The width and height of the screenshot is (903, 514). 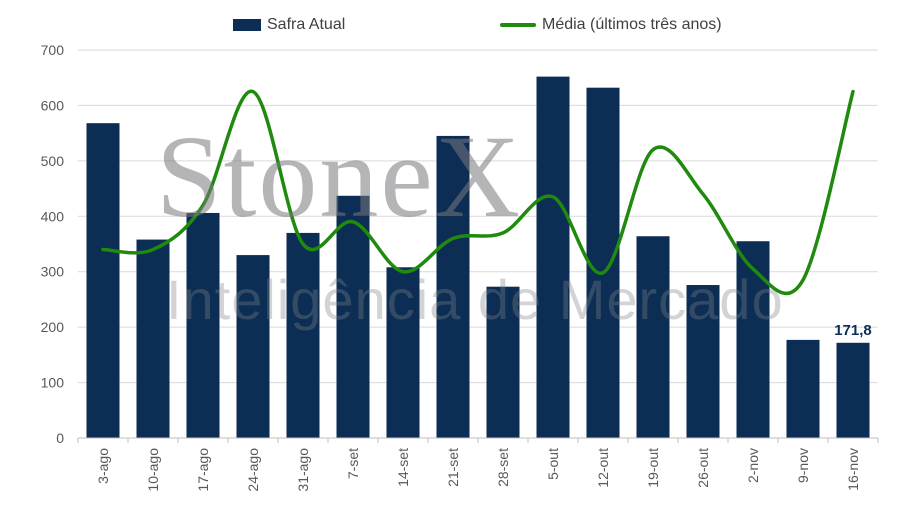 I want to click on legend-swatch-safra, so click(x=247, y=25).